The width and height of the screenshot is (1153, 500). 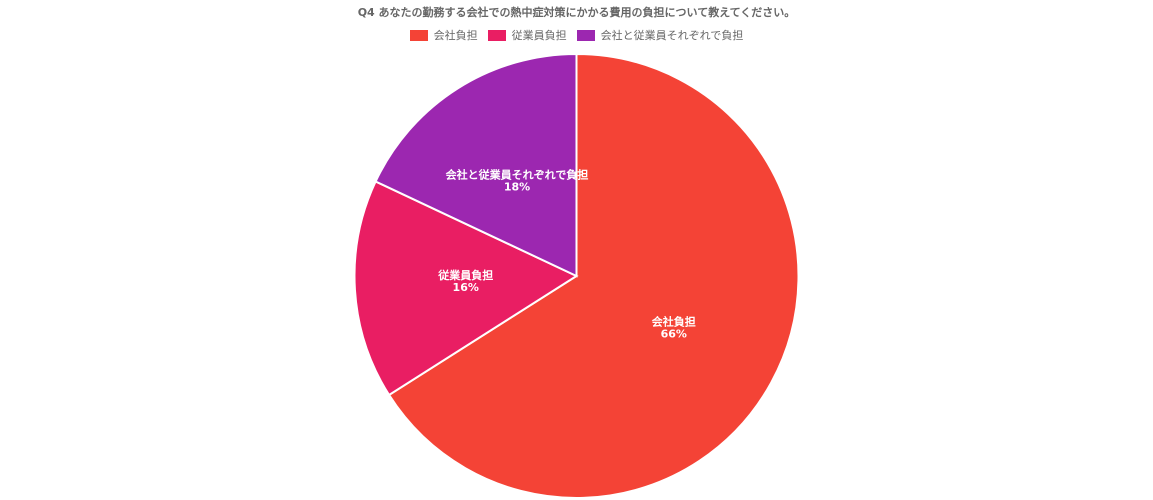 I want to click on slice-label-shared: 会社と従業員それぞれで負担 18%, so click(x=517, y=180).